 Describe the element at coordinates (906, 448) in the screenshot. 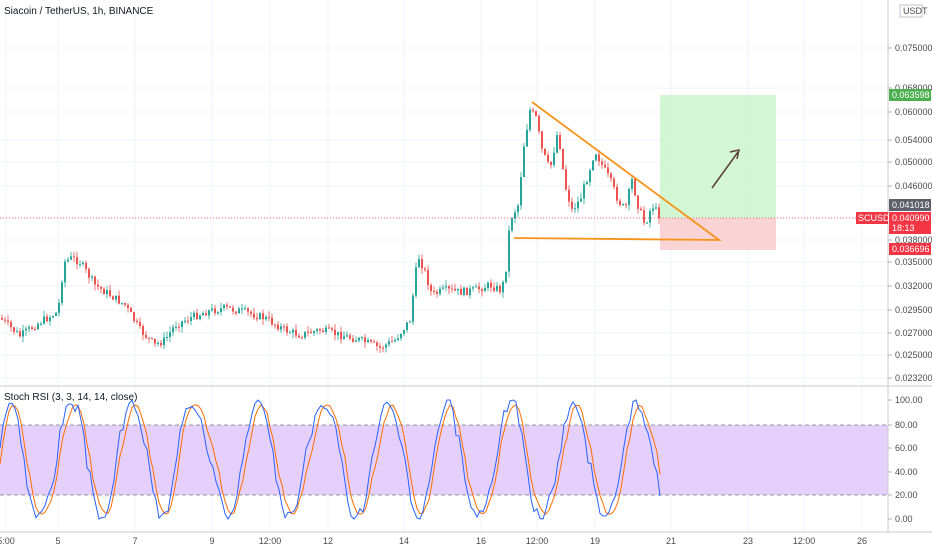

I see `stoch-tick-label: 60.00` at that location.